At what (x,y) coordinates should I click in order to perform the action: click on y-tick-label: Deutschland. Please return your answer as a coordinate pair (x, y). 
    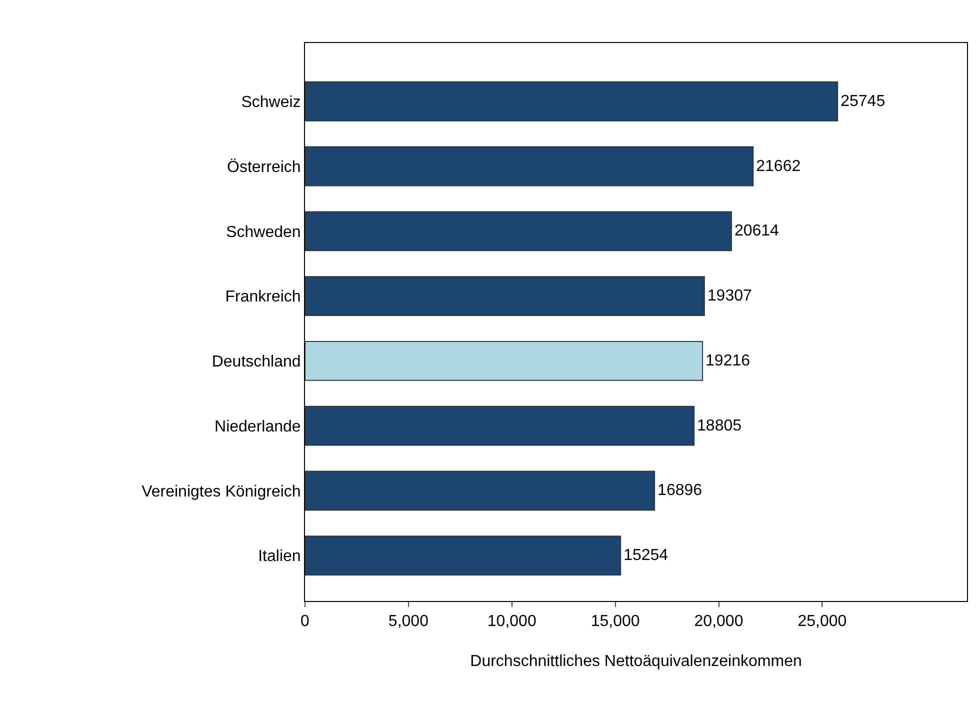
    Looking at the image, I should click on (256, 362).